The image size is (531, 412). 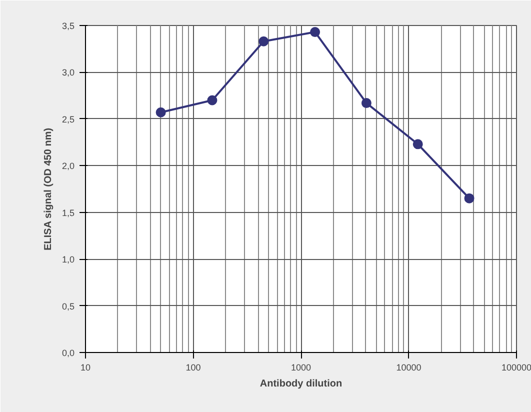 What do you see at coordinates (409, 367) in the screenshot?
I see `x-tick-label: 10000` at bounding box center [409, 367].